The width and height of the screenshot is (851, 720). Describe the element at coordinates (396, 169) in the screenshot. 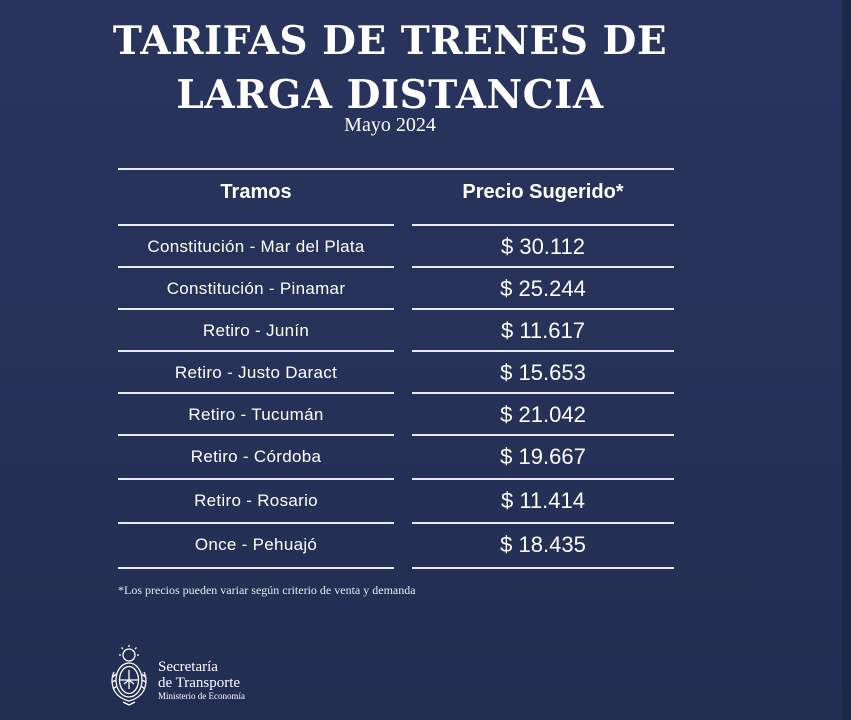

I see `table-top-rule` at that location.